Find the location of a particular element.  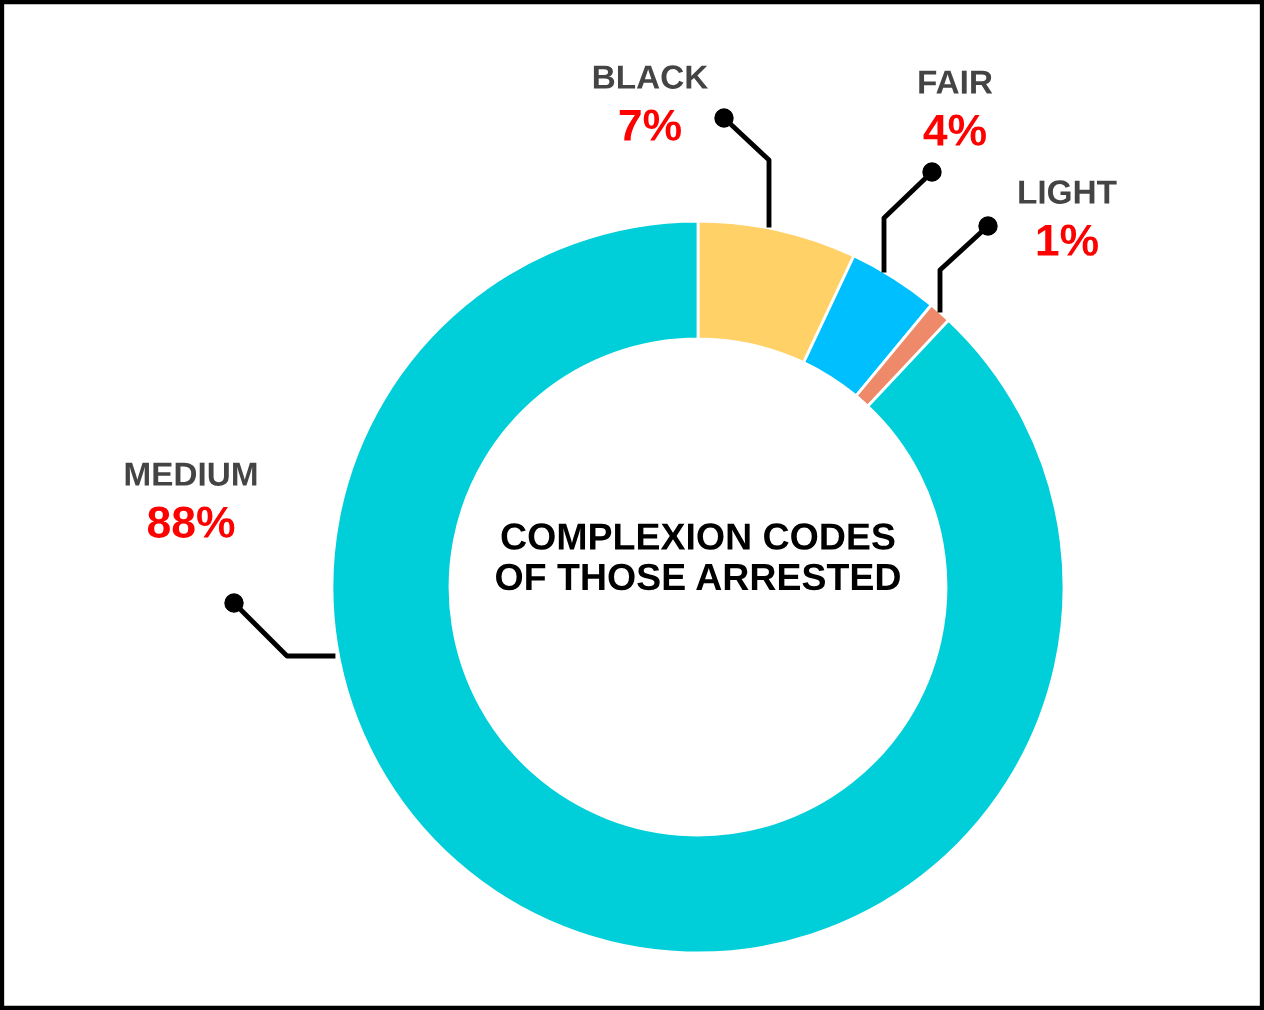

data-label: 88% is located at coordinates (191, 522).